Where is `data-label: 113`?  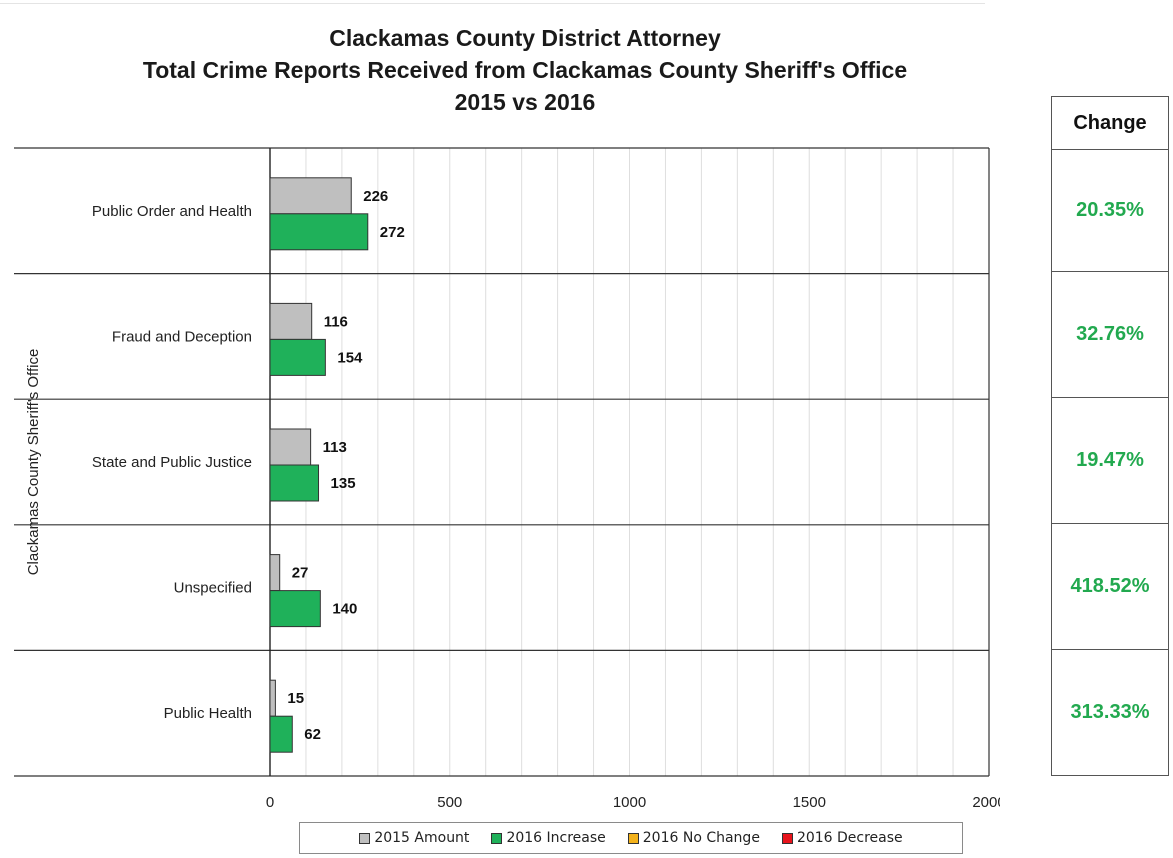 data-label: 113 is located at coordinates (335, 447).